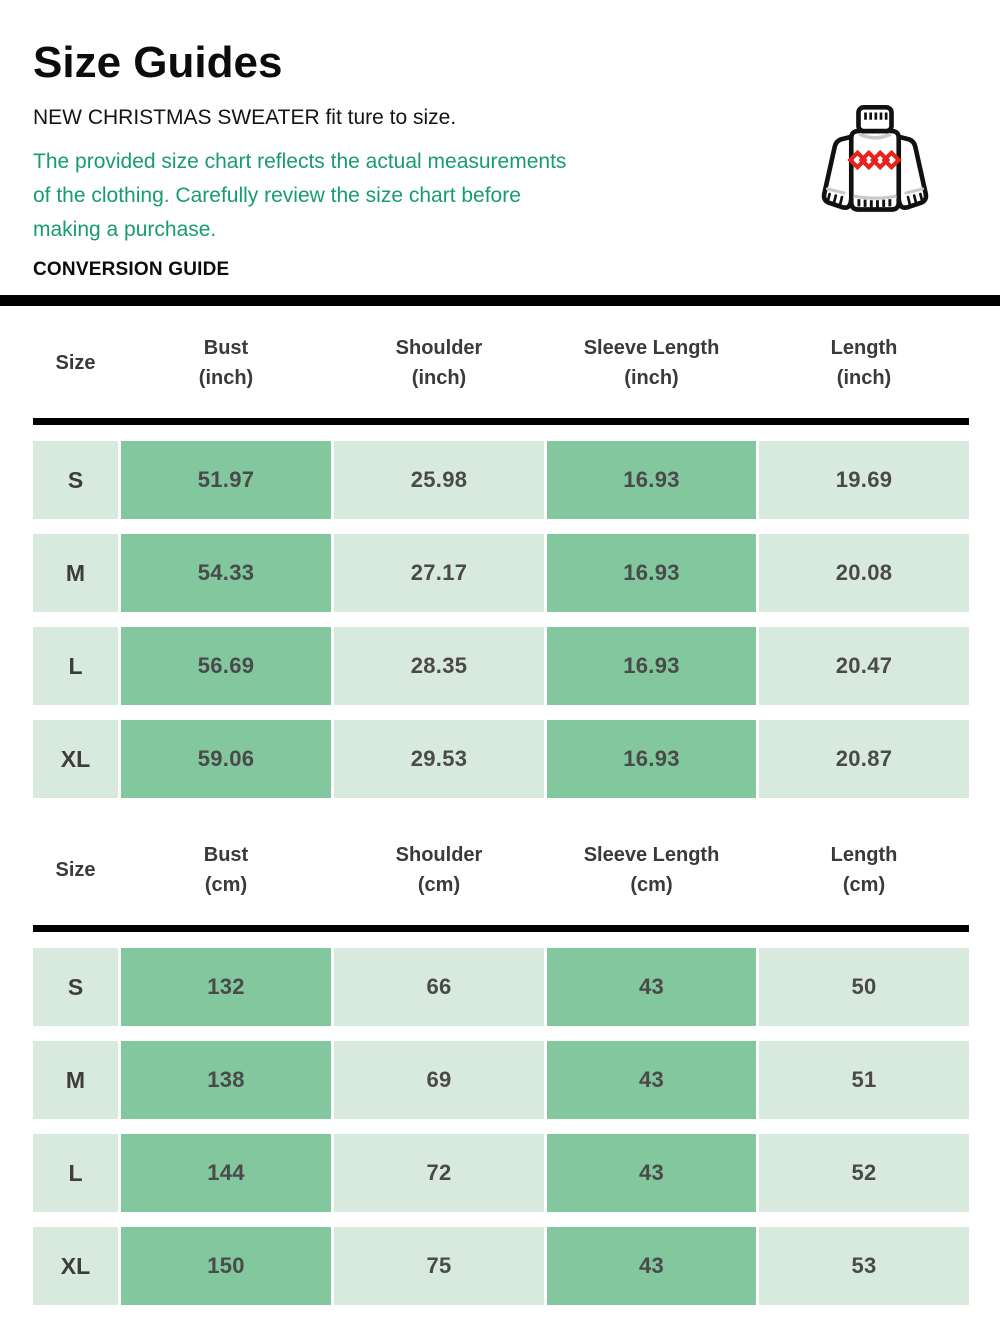 The width and height of the screenshot is (1000, 1331). Describe the element at coordinates (864, 987) in the screenshot. I see `length-cell: 50` at that location.